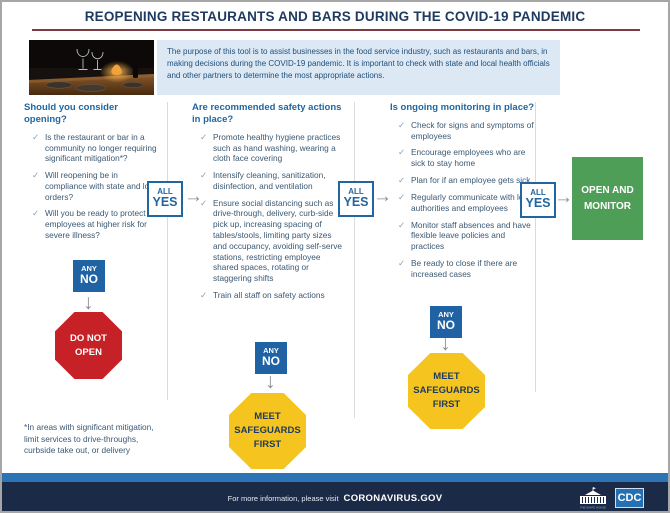 This screenshot has width=670, height=513. Describe the element at coordinates (593, 498) in the screenshot. I see `white-house-logo: THE WHITE HOUSE` at that location.